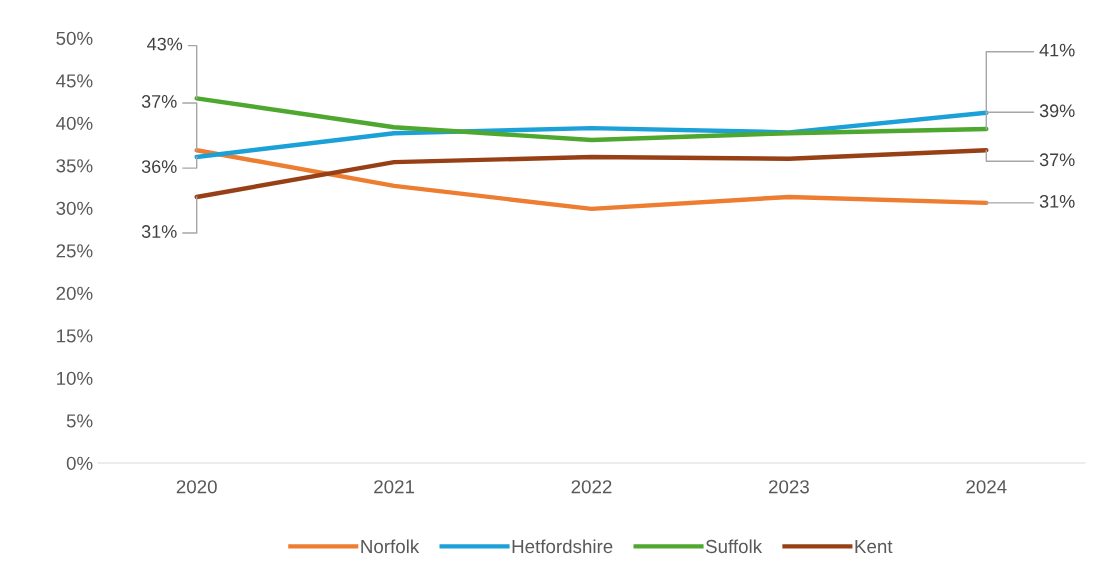 The height and width of the screenshot is (578, 1106). I want to click on data-label: 41%, so click(1057, 50).